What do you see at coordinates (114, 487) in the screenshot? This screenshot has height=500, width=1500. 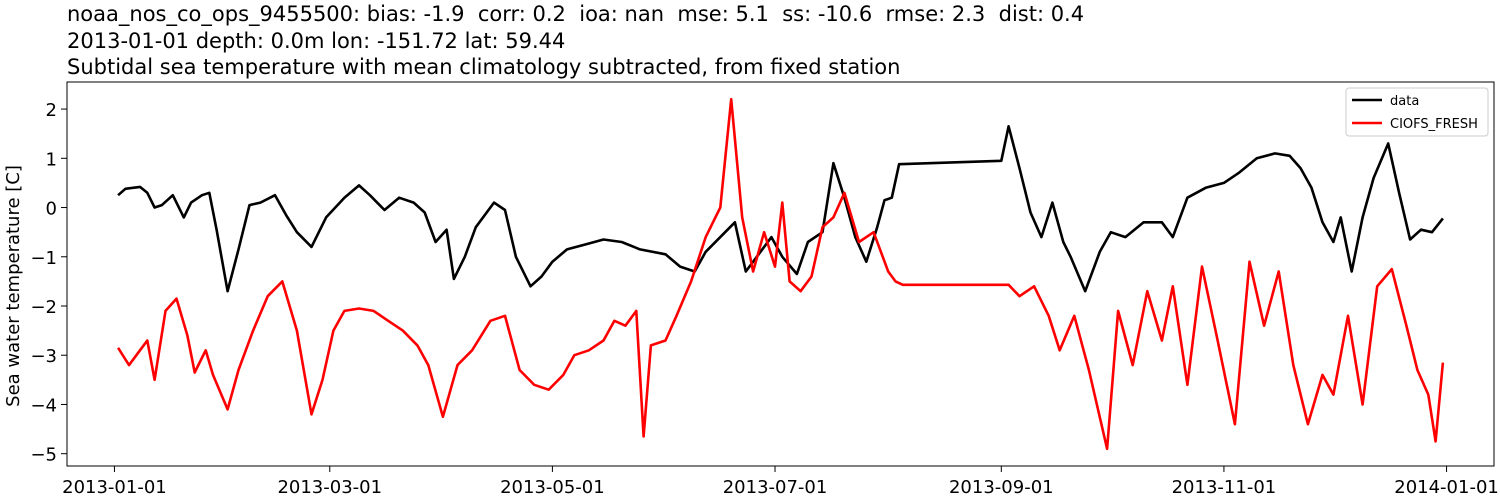 I see `x-tick-label: 2013-01-01` at bounding box center [114, 487].